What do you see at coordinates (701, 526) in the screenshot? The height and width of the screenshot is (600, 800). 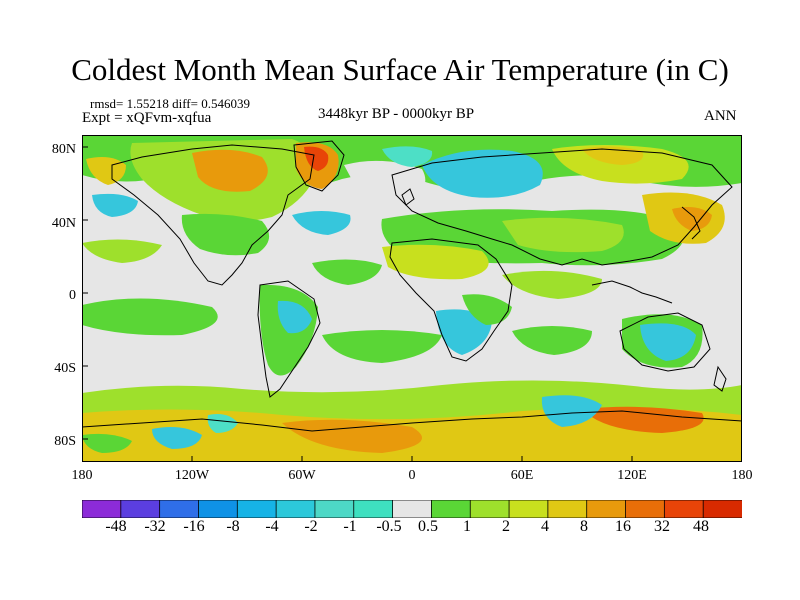 I see `colorbar-label: 48` at bounding box center [701, 526].